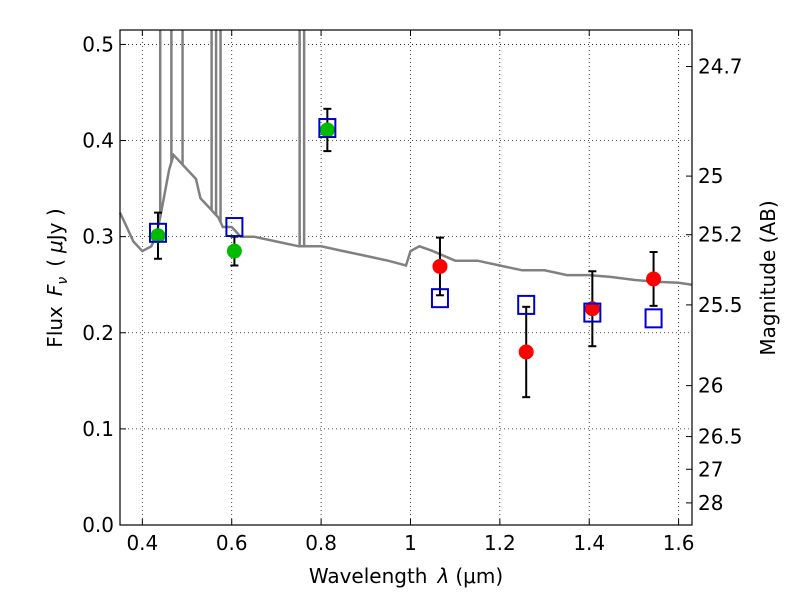 Image resolution: width=800 pixels, height=600 pixels. What do you see at coordinates (500, 543) in the screenshot?
I see `x-tick-label: 1.2` at bounding box center [500, 543].